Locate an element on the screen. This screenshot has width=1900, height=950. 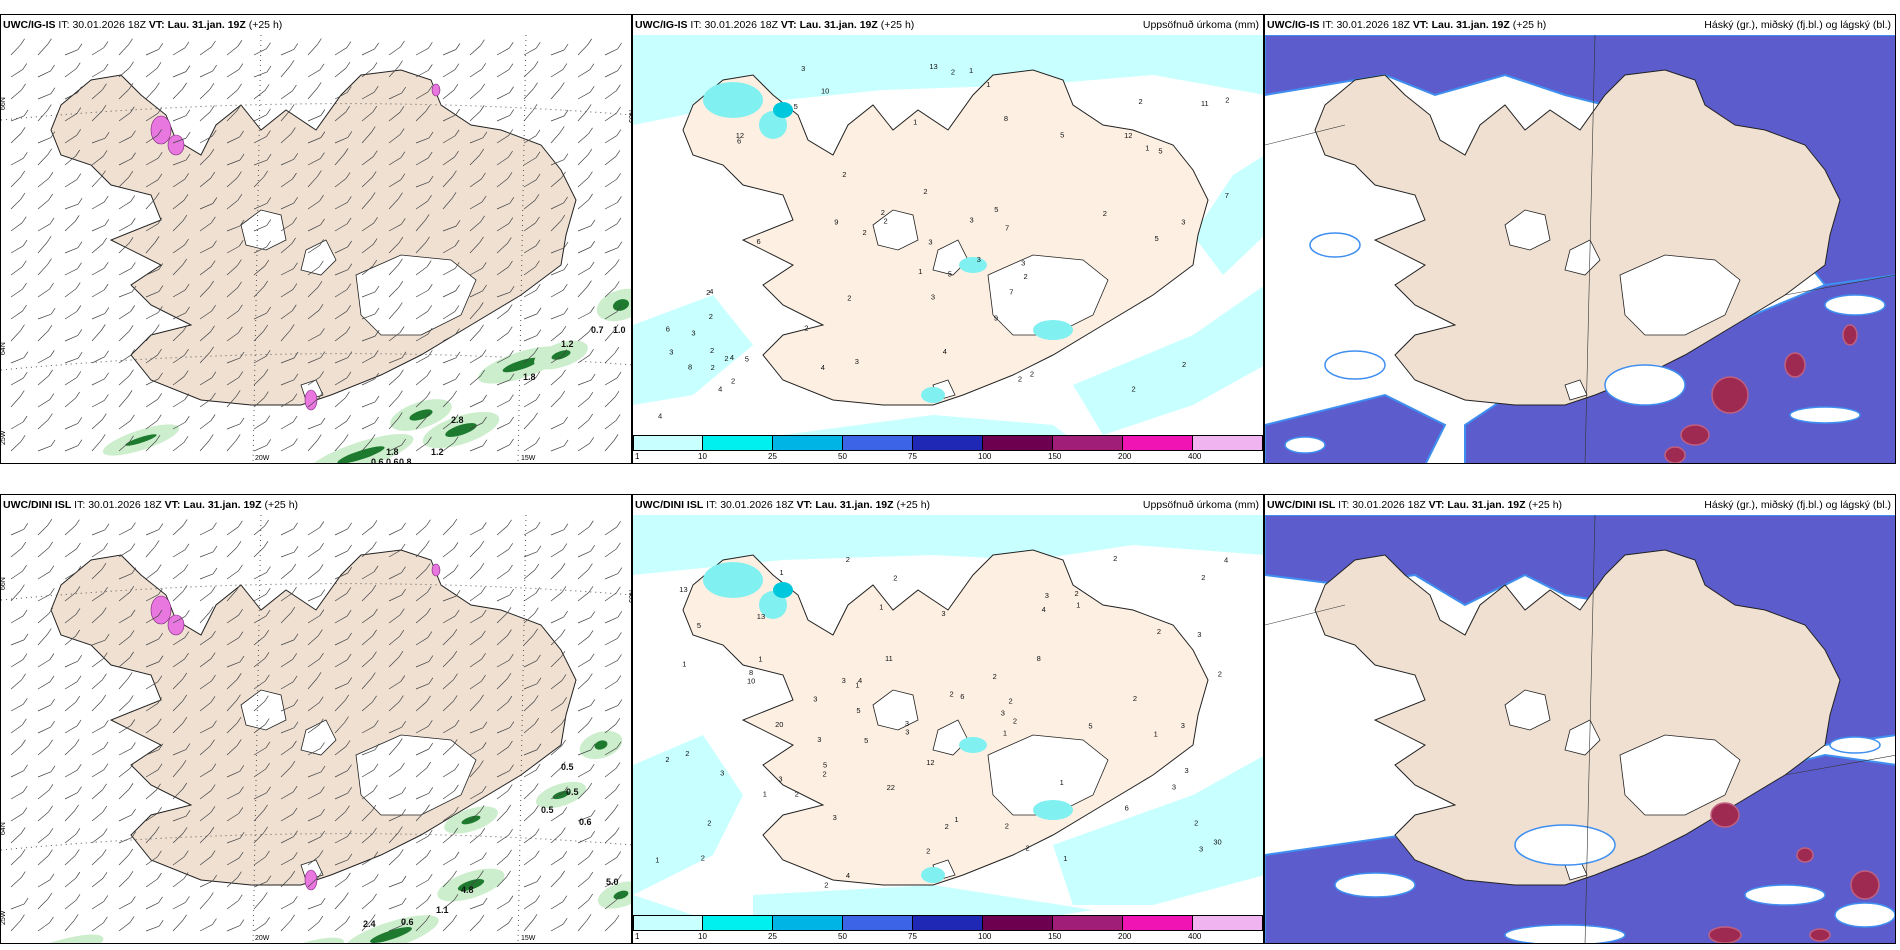
colorbar-swatch is located at coordinates (878, 923).